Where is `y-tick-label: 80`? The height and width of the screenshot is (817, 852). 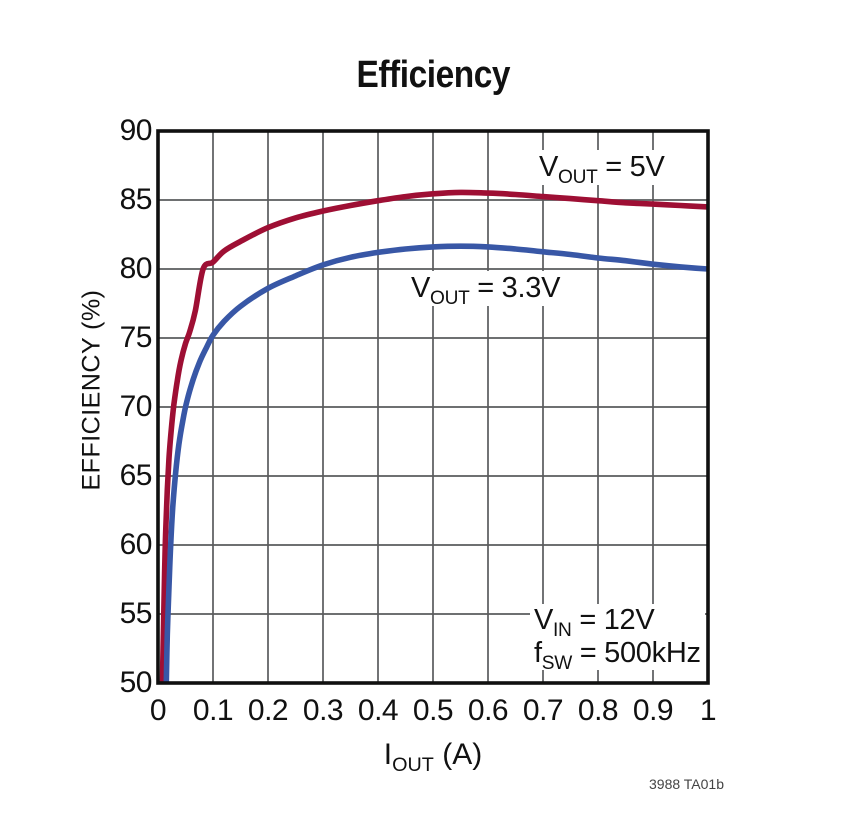
y-tick-label: 80 is located at coordinates (136, 268).